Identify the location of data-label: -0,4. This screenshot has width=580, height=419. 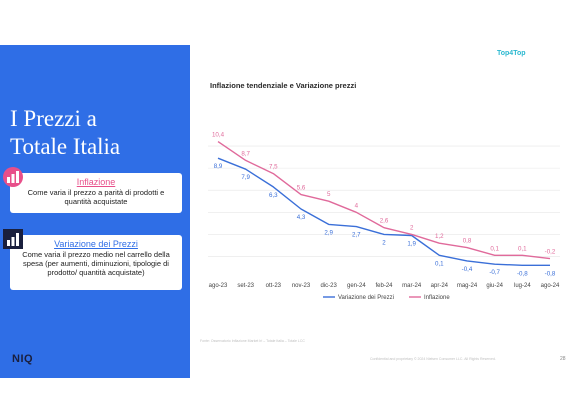
(467, 269).